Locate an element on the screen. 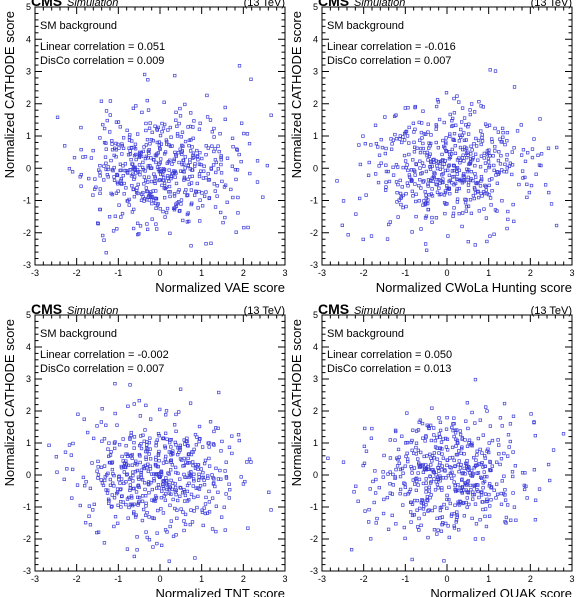 This screenshot has width=580, height=597. x-tick-label: -1 is located at coordinates (118, 579).